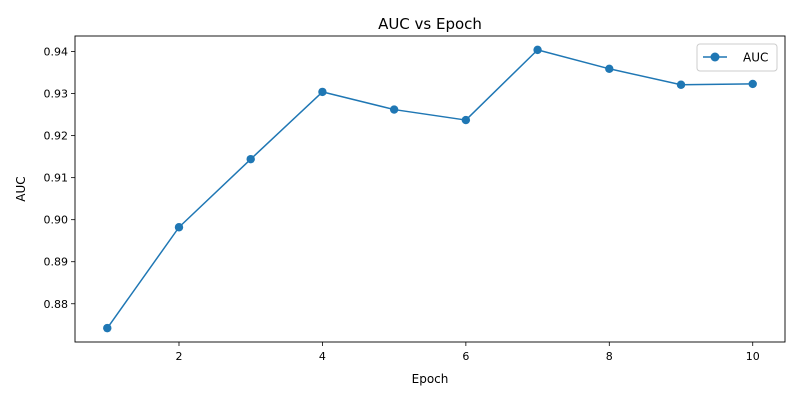 This screenshot has height=400, width=800. I want to click on x-axis-label: Epoch, so click(430, 379).